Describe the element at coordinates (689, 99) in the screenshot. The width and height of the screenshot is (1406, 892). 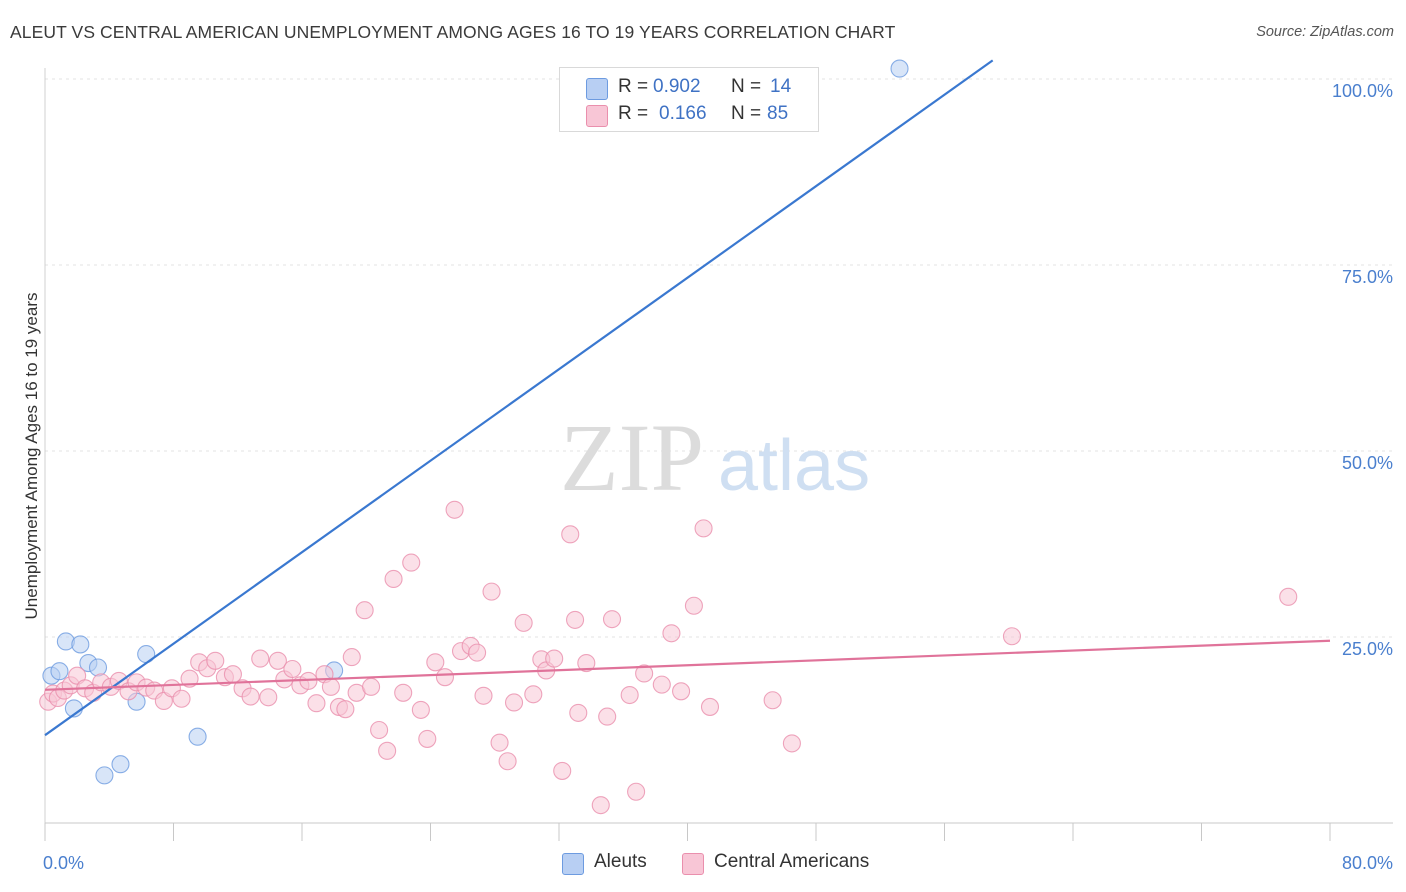
I see `correlation-legend: R = 0.902 N = 14 R = 0.166 N = 85` at that location.